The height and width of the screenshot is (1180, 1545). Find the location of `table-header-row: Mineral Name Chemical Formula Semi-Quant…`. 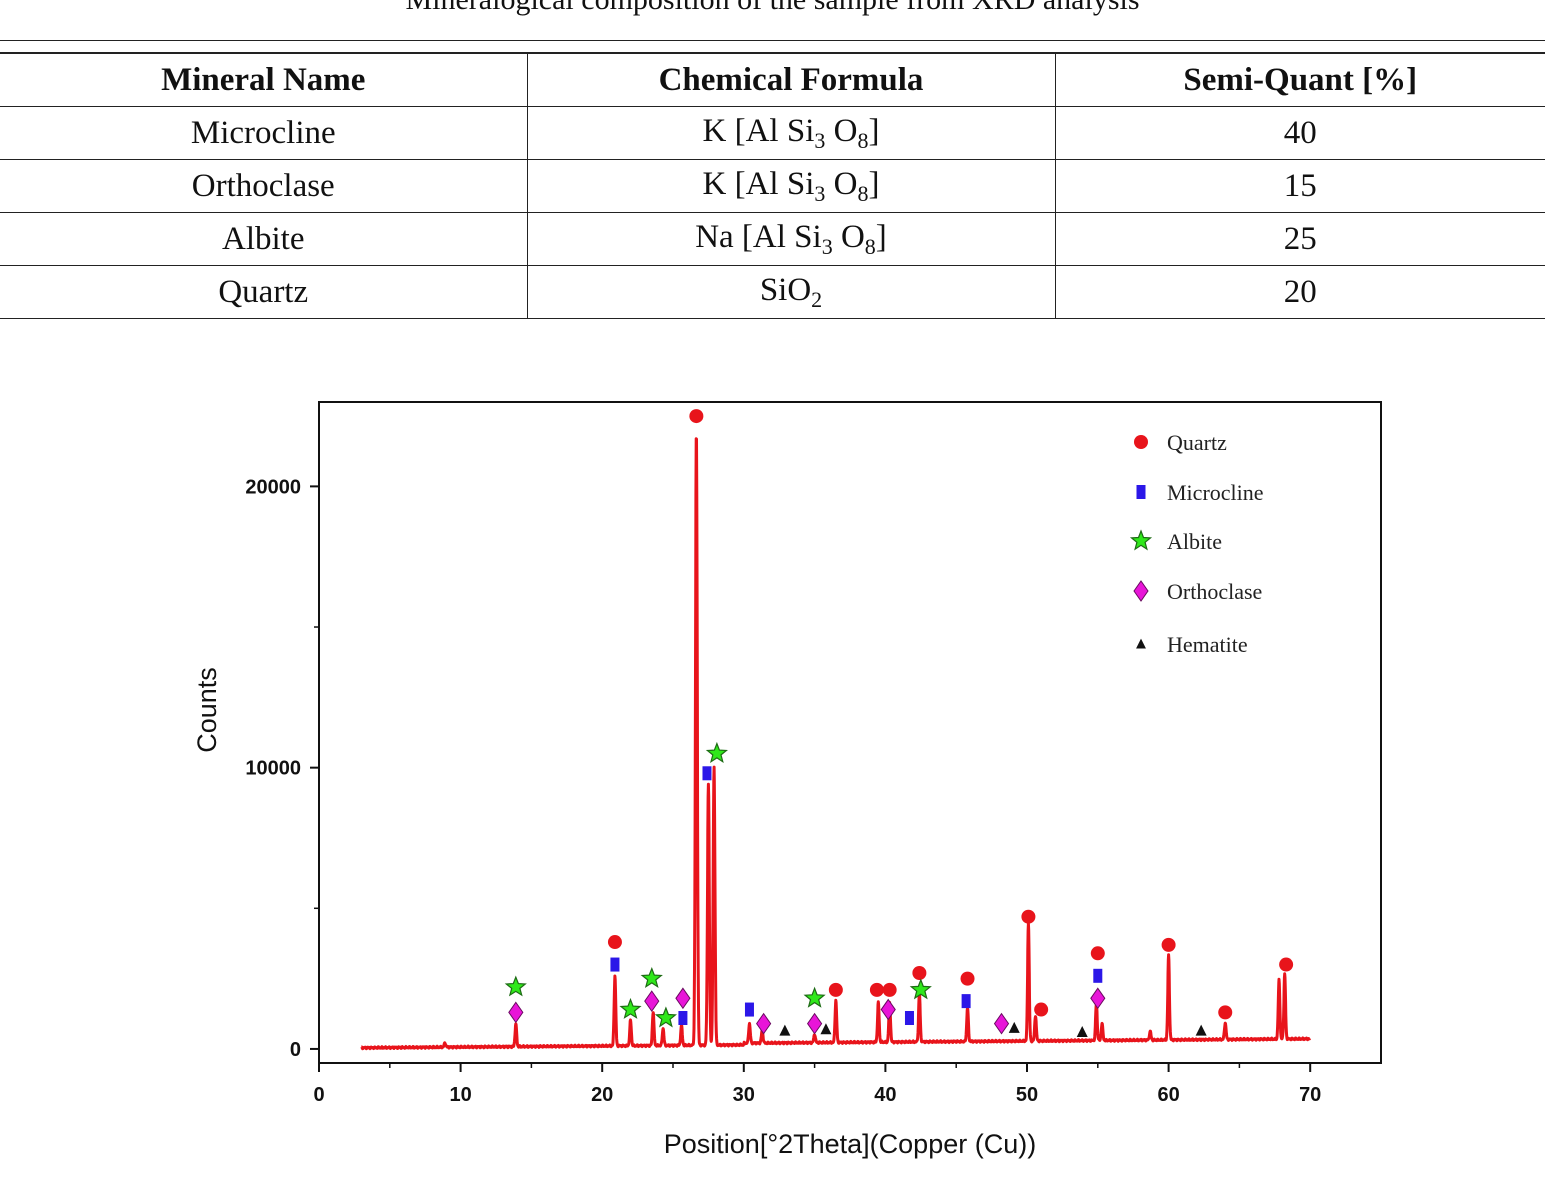

table-header-row: Mineral Name Chemical Formula Semi-Quant… is located at coordinates (772, 79).